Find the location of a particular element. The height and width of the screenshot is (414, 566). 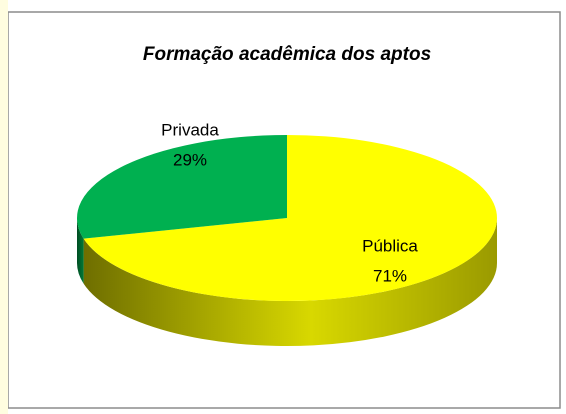

value-label: 71% is located at coordinates (390, 275).